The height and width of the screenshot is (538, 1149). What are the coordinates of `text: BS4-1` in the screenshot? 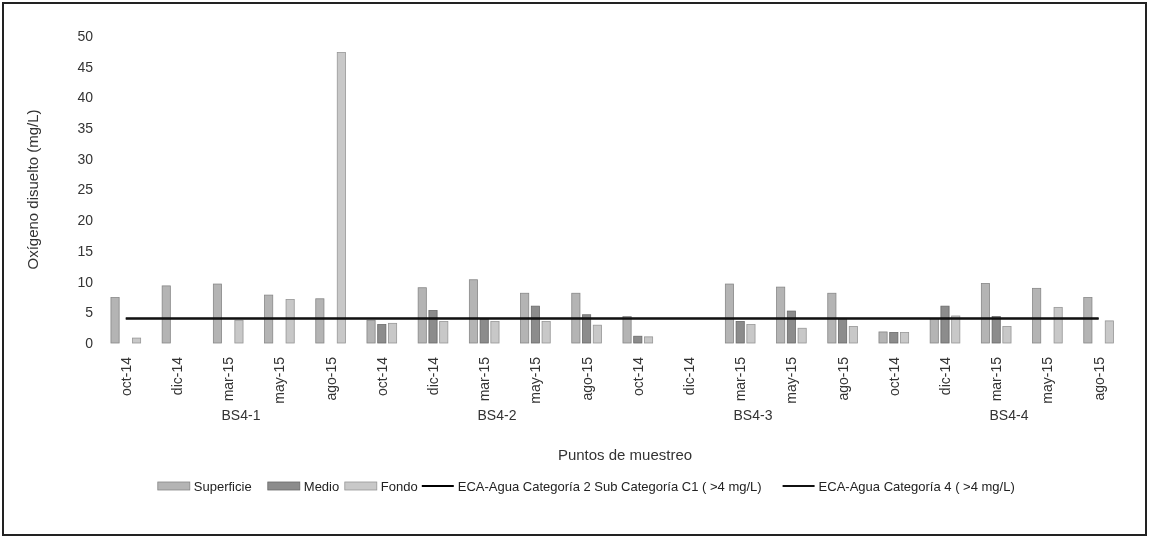 It's located at (241, 415).